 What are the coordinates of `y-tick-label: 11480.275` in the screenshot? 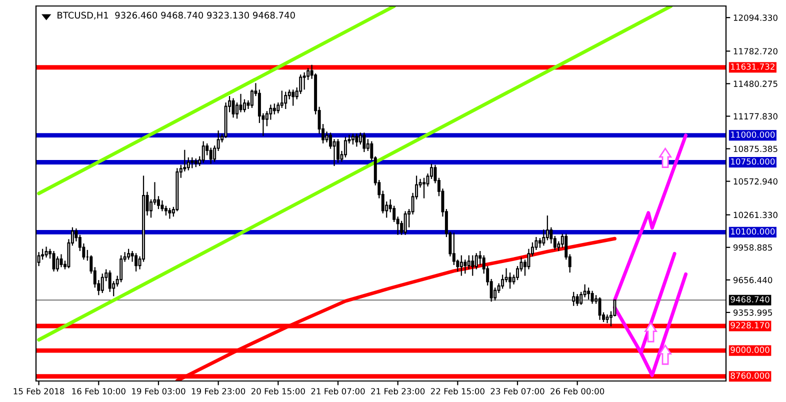 It's located at (756, 83).